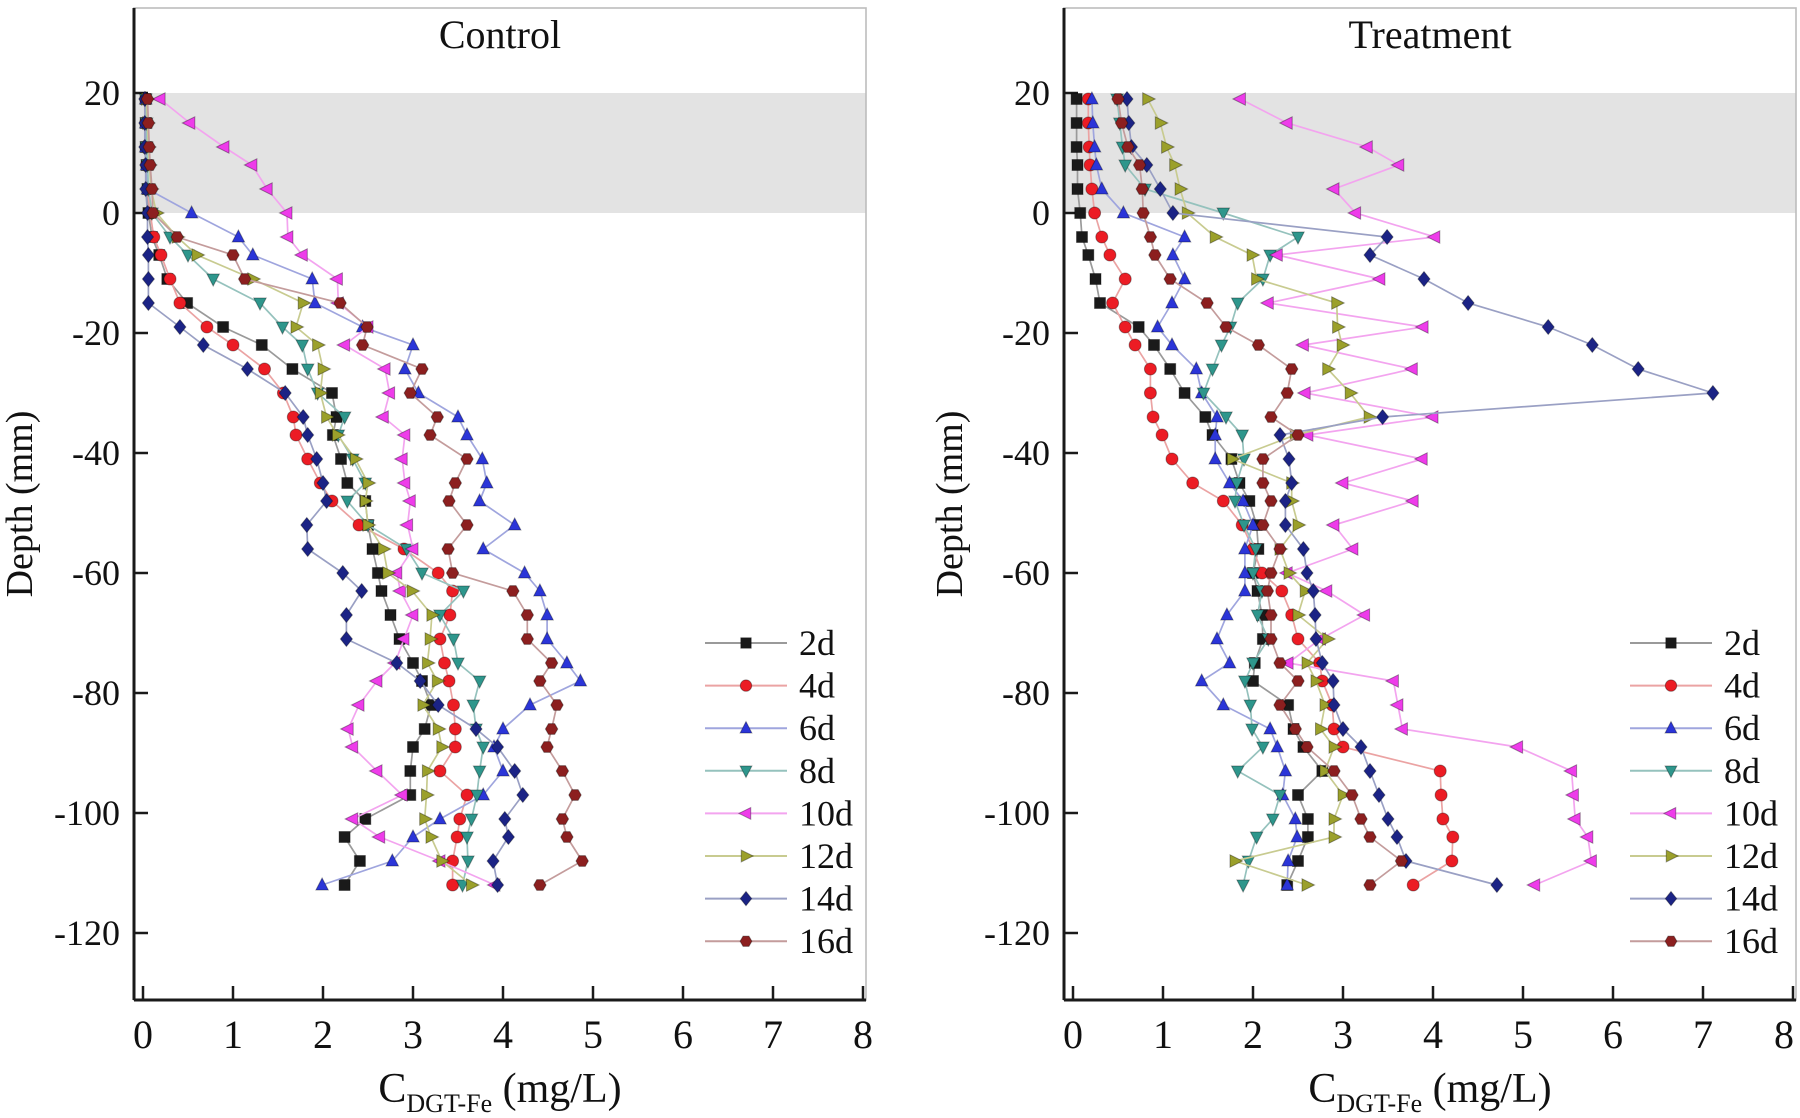 The width and height of the screenshot is (1800, 1118). Describe the element at coordinates (950, 504) in the screenshot. I see `y-axis-label: Depth (mm)` at that location.